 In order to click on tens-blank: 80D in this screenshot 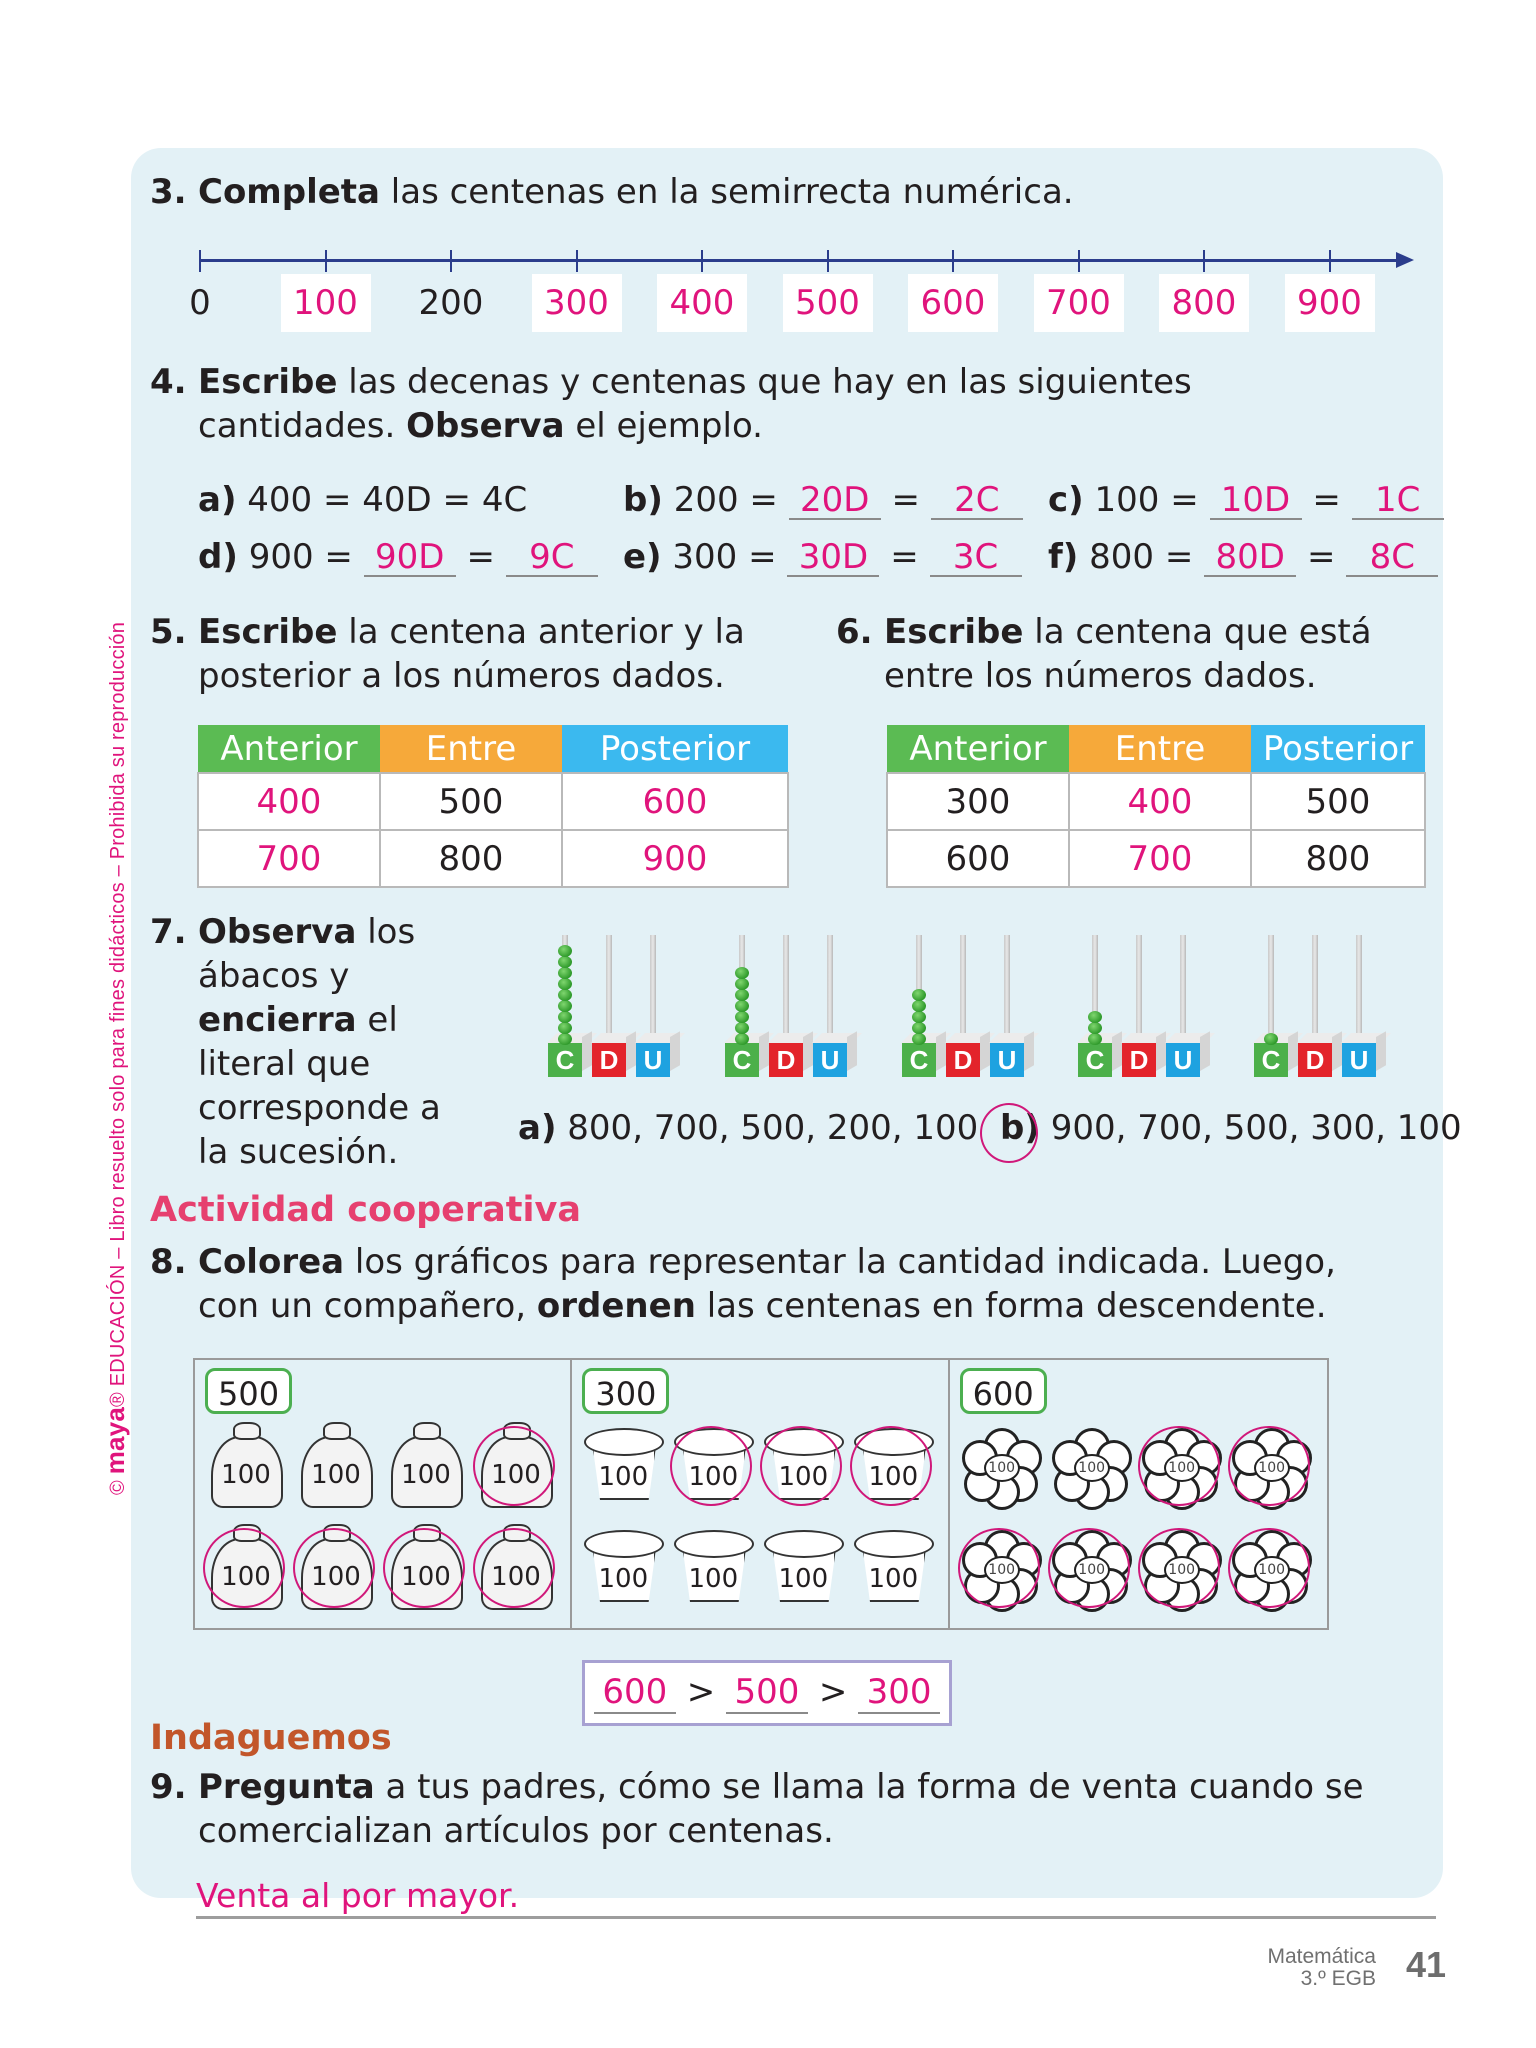, I will do `click(1250, 558)`.